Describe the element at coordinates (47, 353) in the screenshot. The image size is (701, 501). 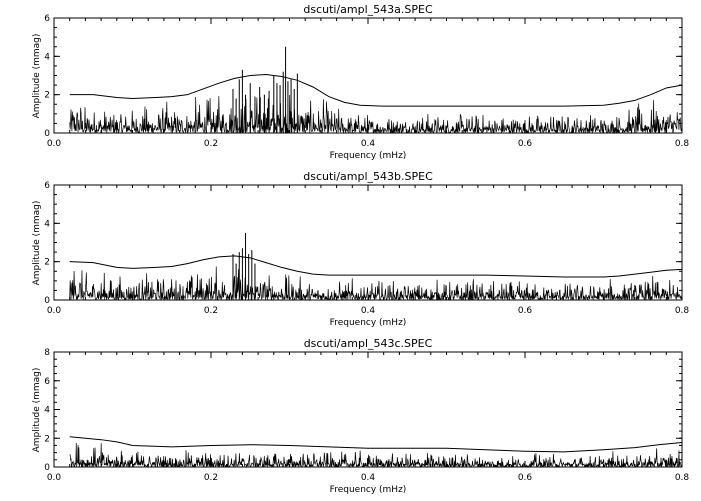
I see `y-tick-label: 8` at that location.